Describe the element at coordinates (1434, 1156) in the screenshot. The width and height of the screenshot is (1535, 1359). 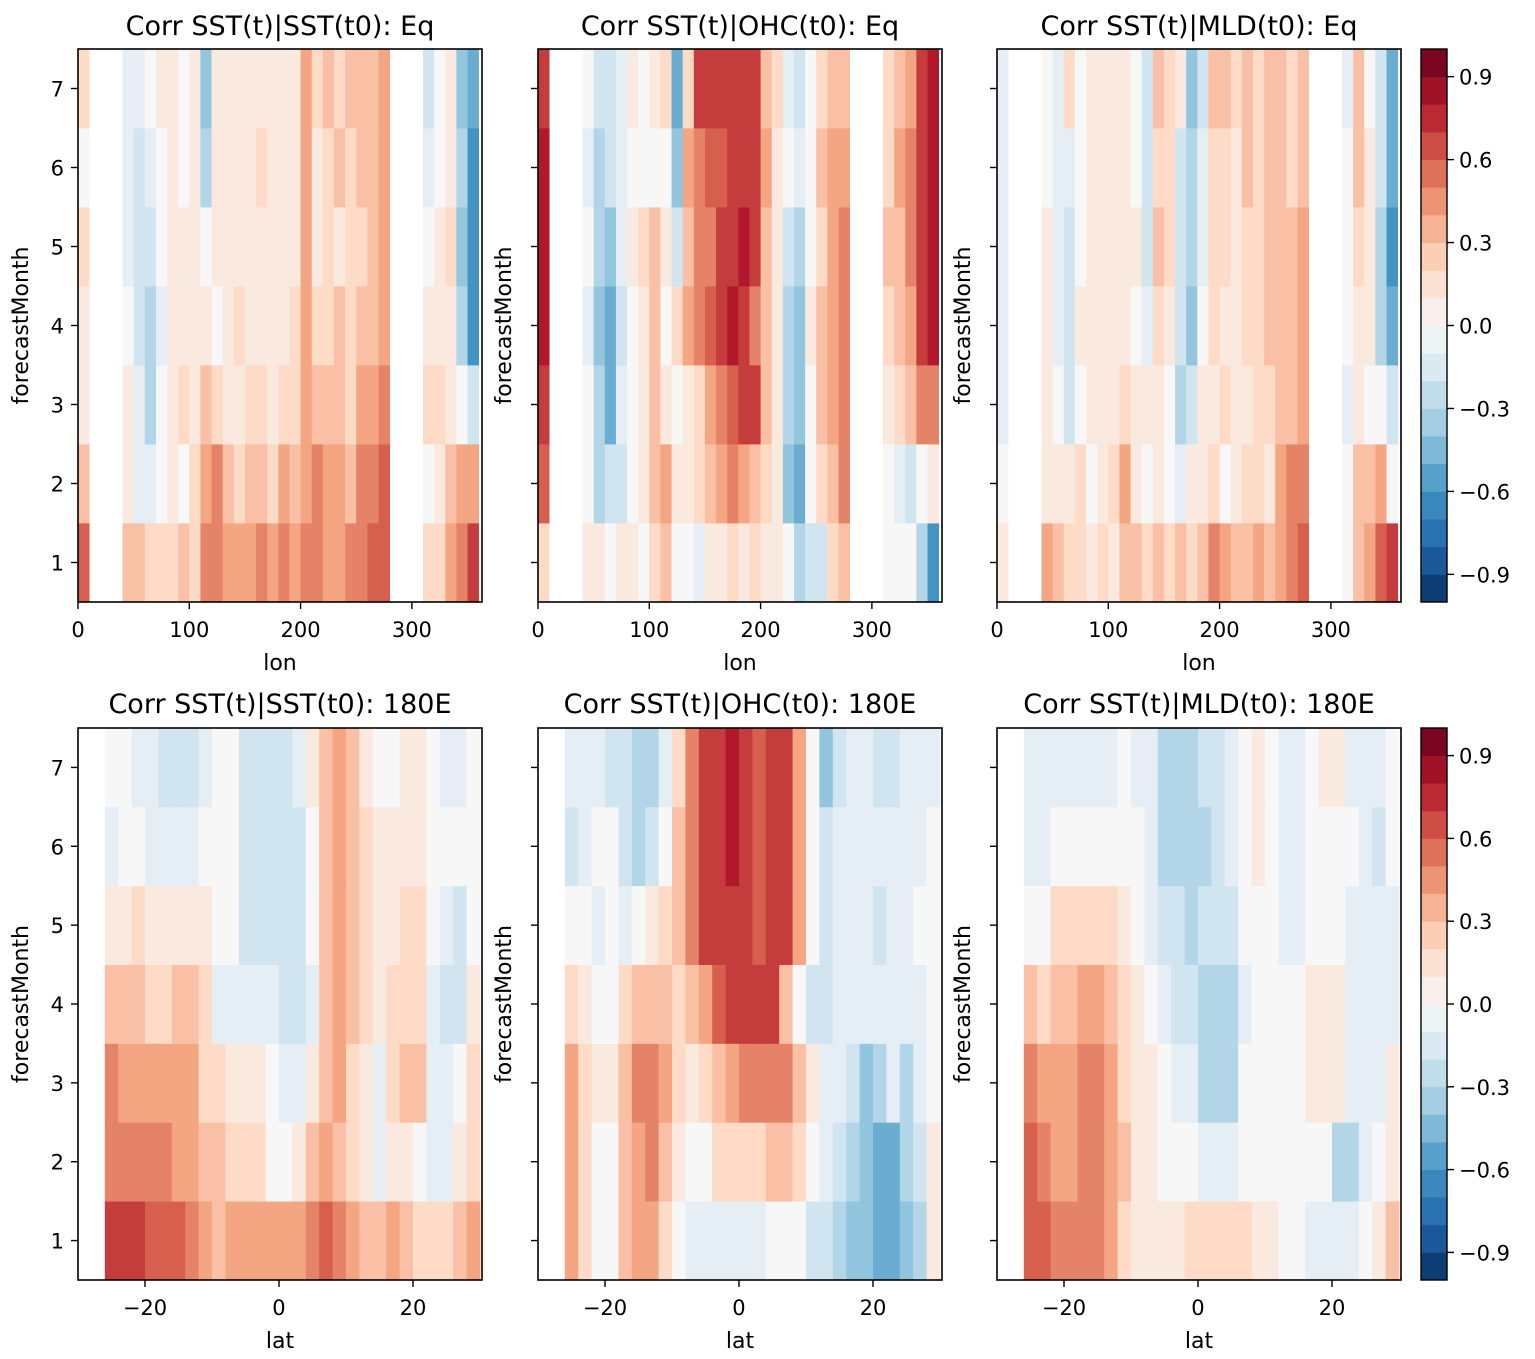
I see `colorbar-bin` at that location.